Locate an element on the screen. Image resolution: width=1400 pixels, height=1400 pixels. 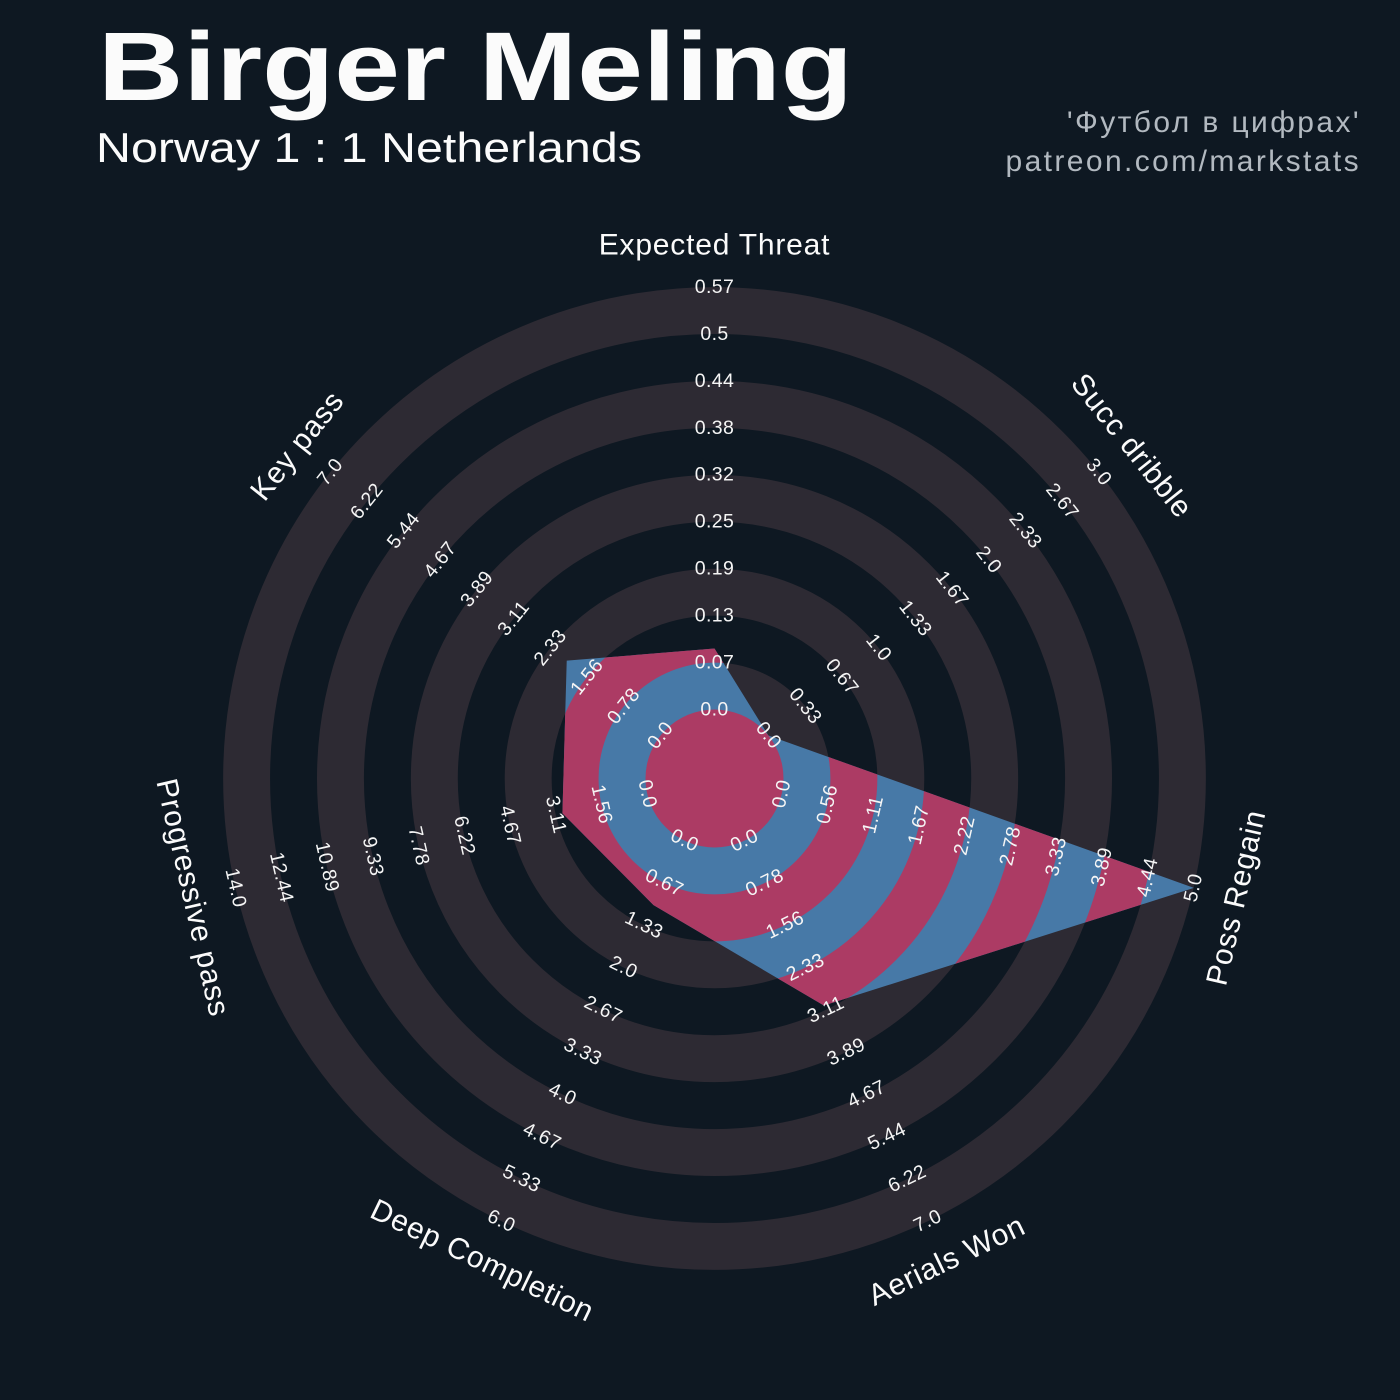
svg-text: Expected Threat is located at coordinates (715, 245).